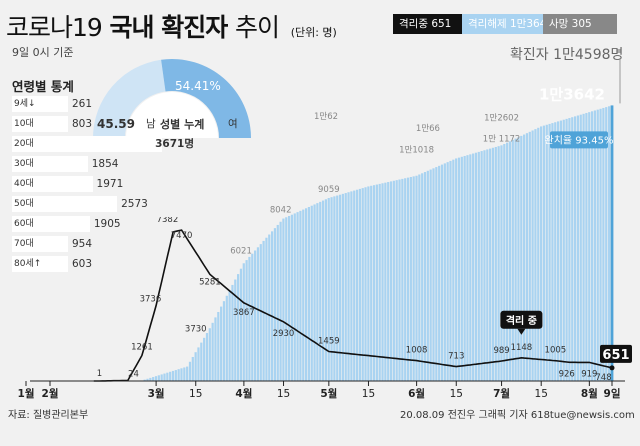 This screenshot has width=640, height=446. What do you see at coordinates (313, 32) in the screenshot?
I see `title-unit: (단위: 명)` at bounding box center [313, 32].